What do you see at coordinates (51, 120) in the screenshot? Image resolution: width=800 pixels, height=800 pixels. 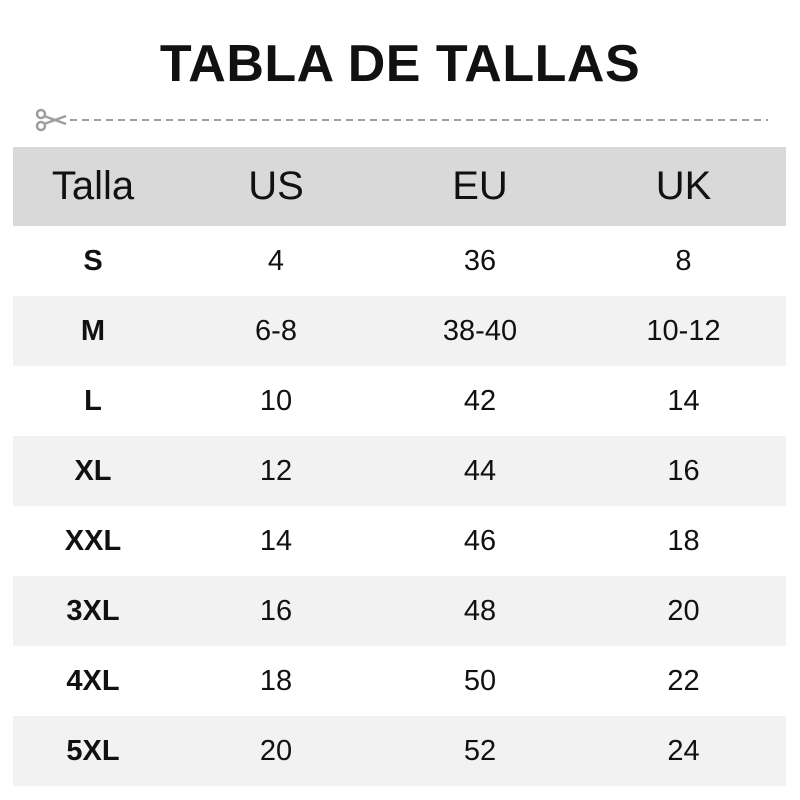 I see `scissors-icon` at bounding box center [51, 120].